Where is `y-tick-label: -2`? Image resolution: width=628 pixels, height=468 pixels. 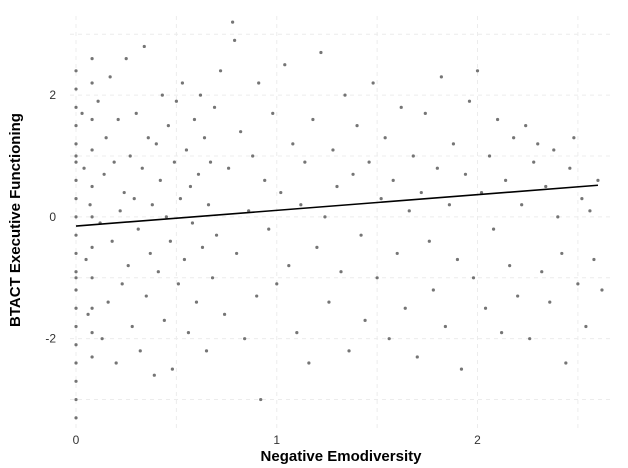 y-tick-label: -2 is located at coordinates (50, 339).